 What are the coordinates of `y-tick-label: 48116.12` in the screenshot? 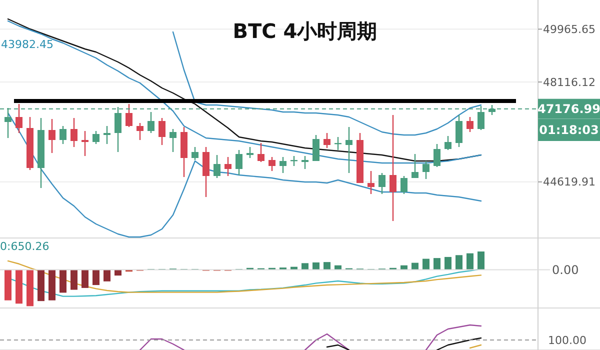 It's located at (569, 82).